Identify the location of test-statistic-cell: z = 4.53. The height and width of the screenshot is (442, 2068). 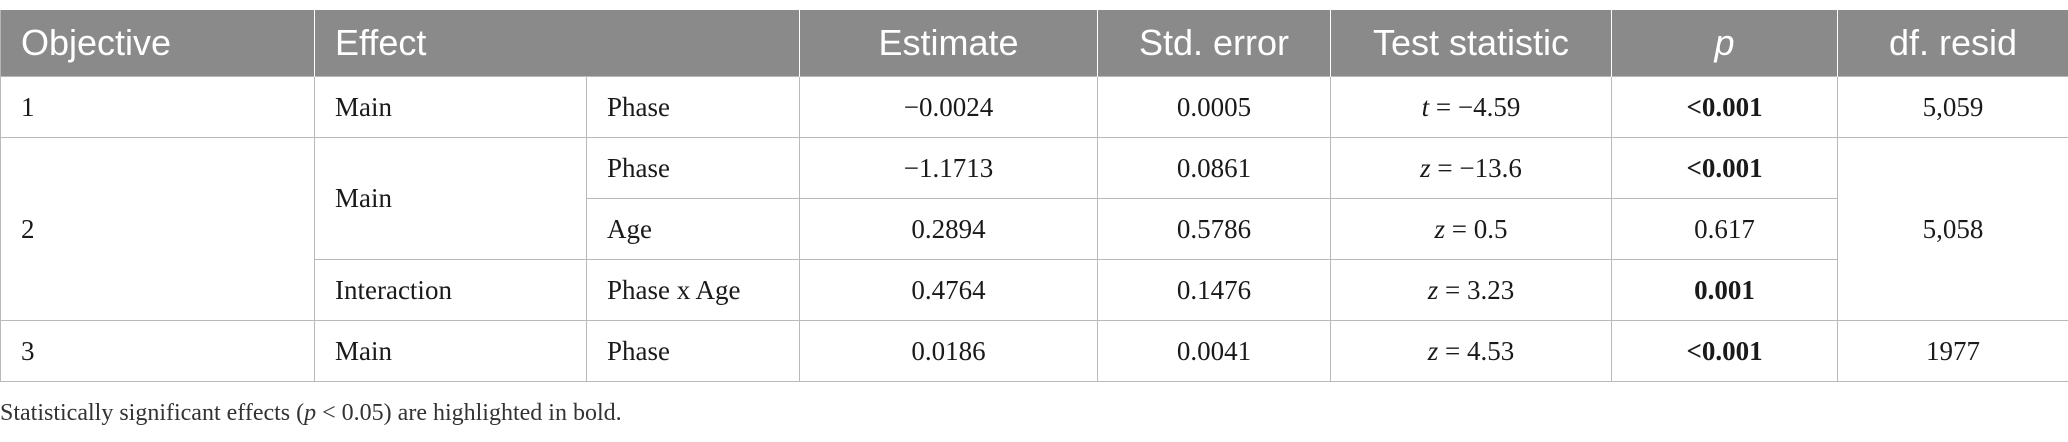
(1471, 351).